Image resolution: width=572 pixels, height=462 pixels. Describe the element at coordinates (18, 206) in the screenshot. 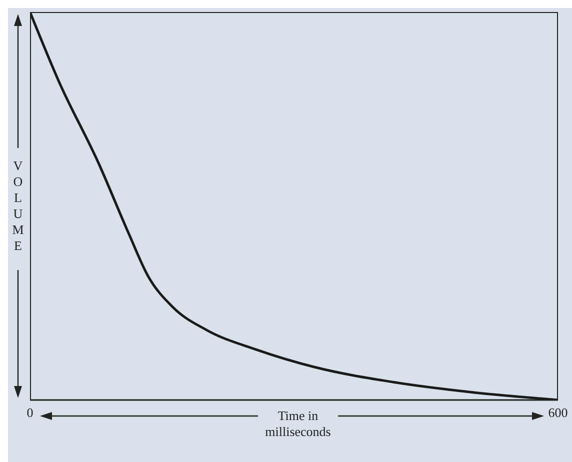

I see `y-axis-title: VOLUME` at that location.